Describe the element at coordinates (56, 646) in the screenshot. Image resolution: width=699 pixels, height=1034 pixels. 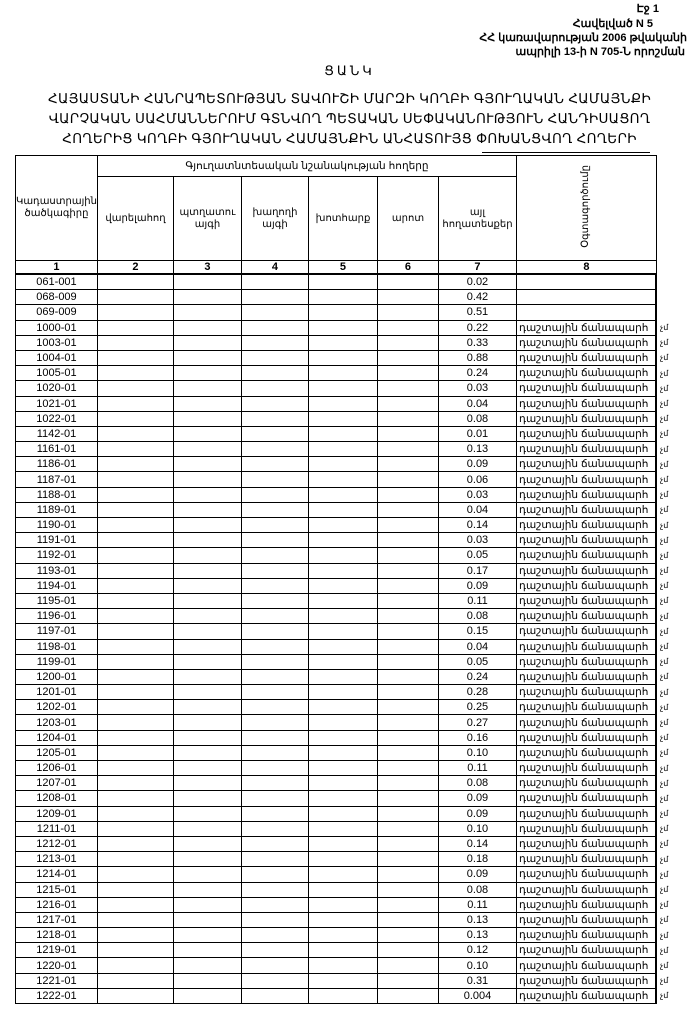
I see `cadastral-code-cell: 1198-01` at that location.